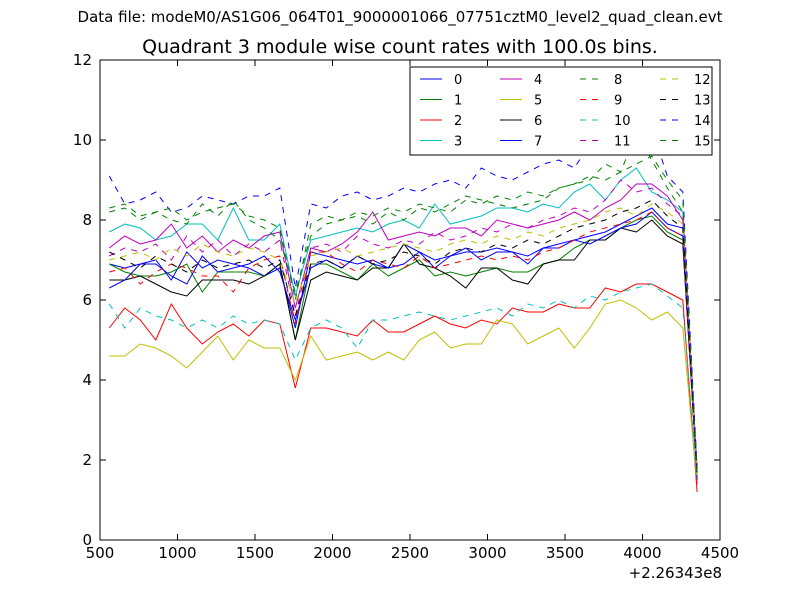 Image resolution: width=800 pixels, height=600 pixels. Describe the element at coordinates (618, 101) in the screenshot. I see `legend-label: 9` at that location.